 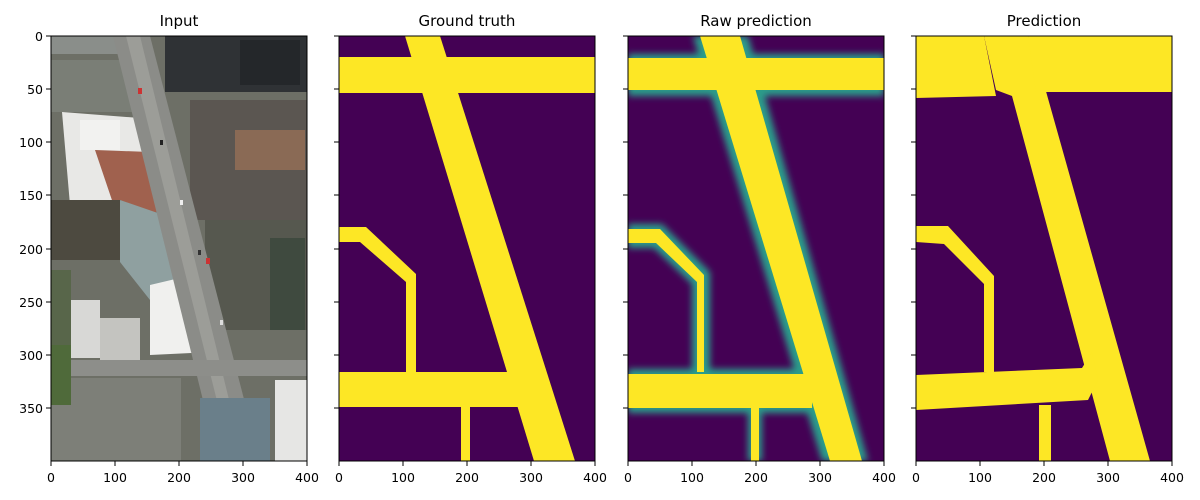 I want to click on y-tick-label: 200, so click(x=31, y=249).